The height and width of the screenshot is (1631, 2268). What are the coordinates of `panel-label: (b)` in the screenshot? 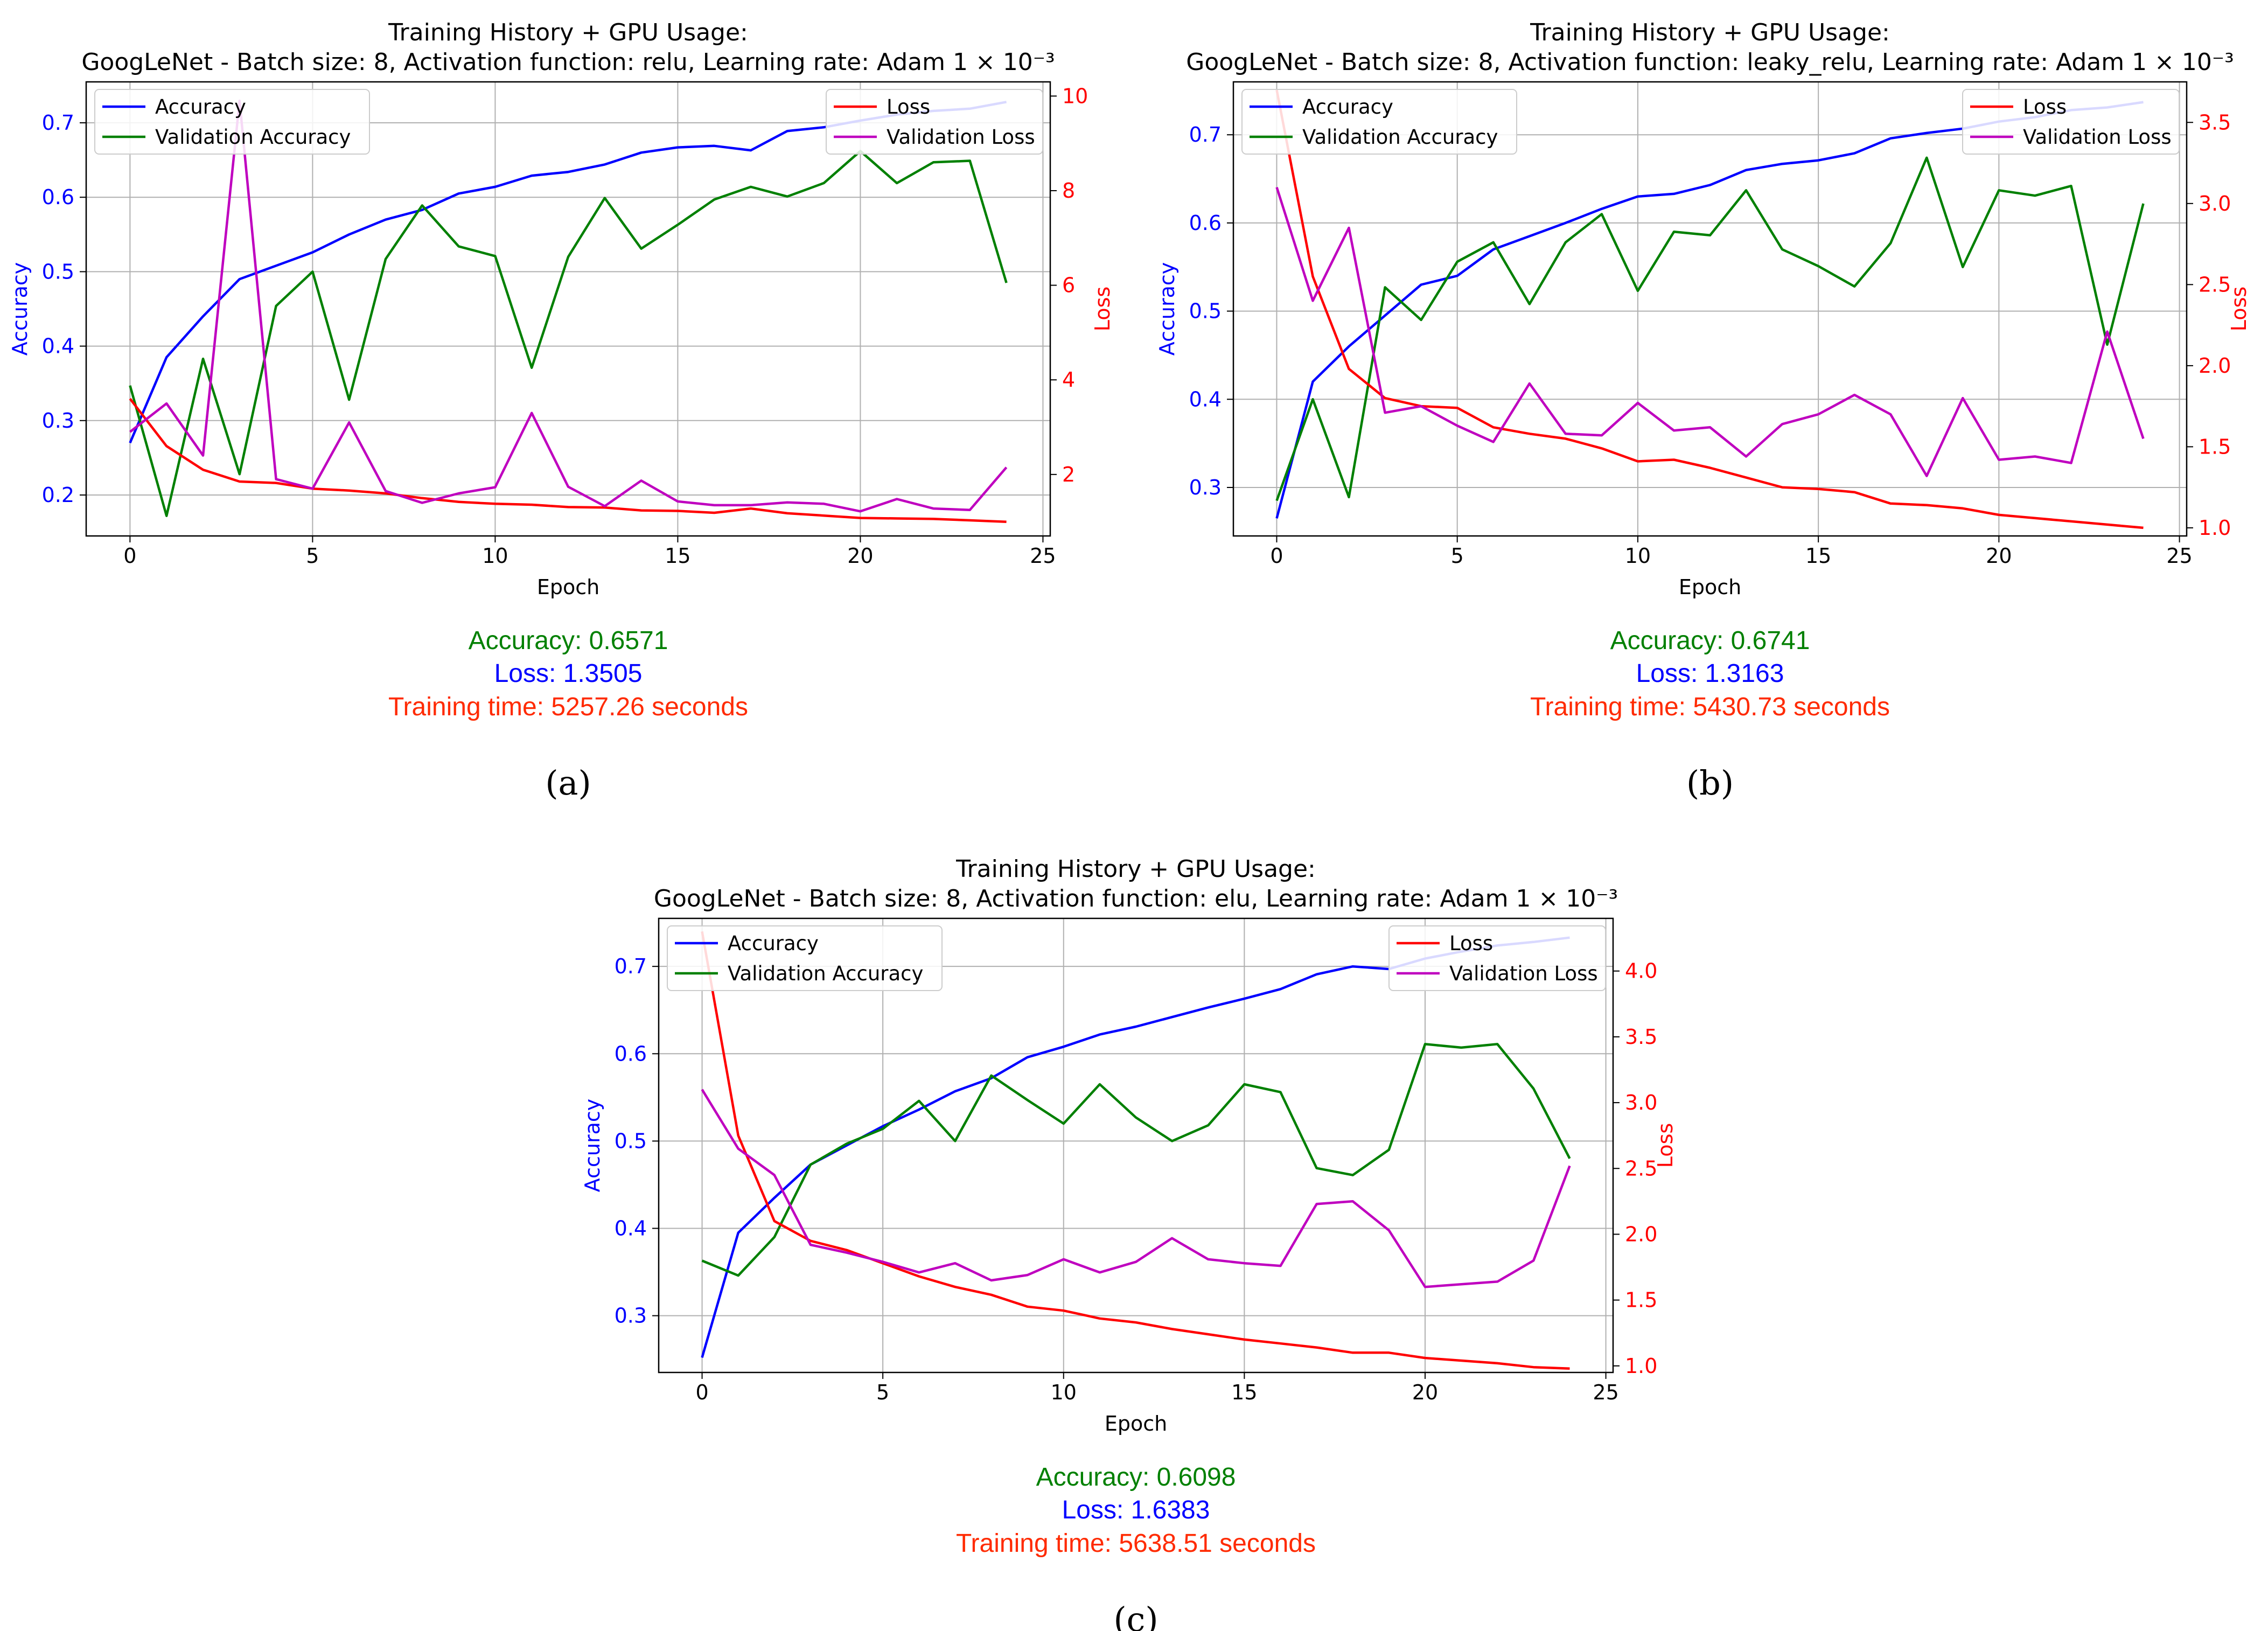 It's located at (1710, 783).